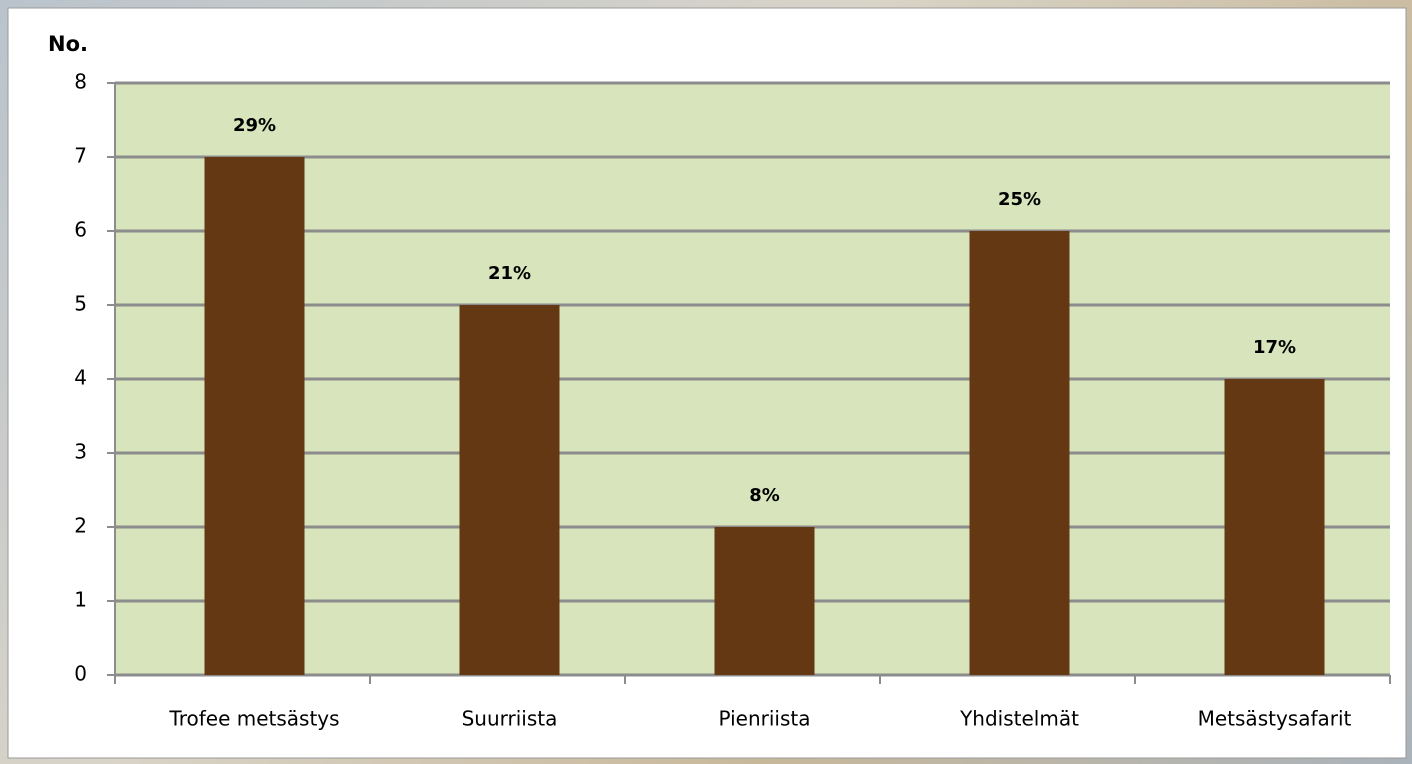 This screenshot has height=764, width=1412. Describe the element at coordinates (80, 156) in the screenshot. I see `y-tick-label: 7` at that location.